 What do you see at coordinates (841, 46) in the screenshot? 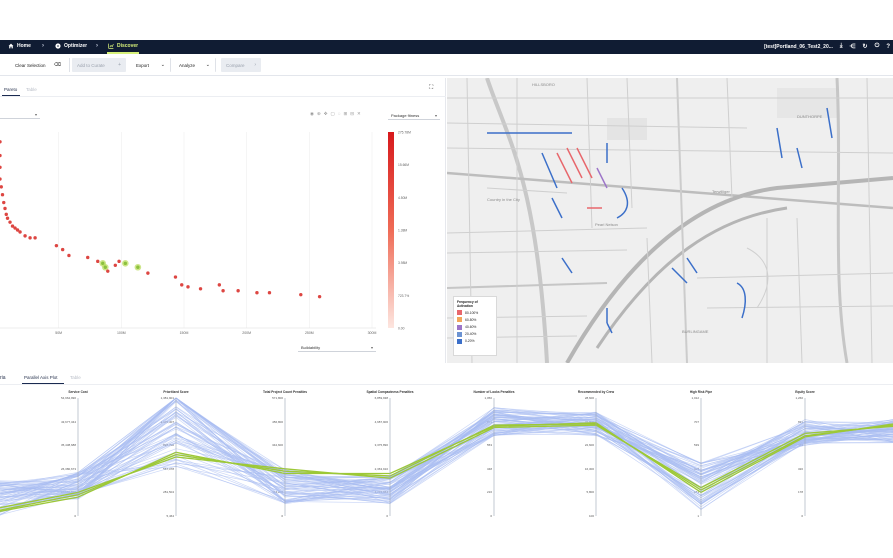
I see `download-icon: ⤓` at bounding box center [841, 46].